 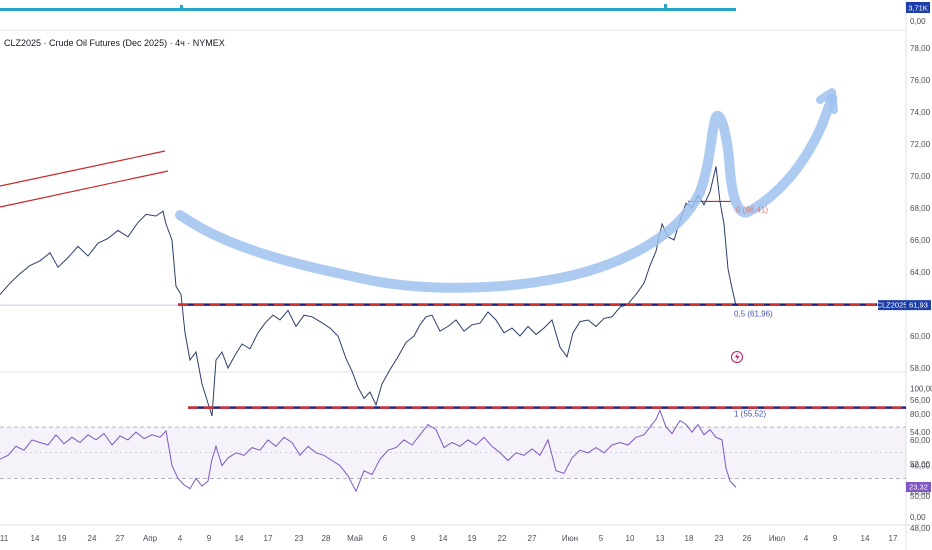 What do you see at coordinates (920, 112) in the screenshot?
I see `price-axis-tick: 74,00` at bounding box center [920, 112].